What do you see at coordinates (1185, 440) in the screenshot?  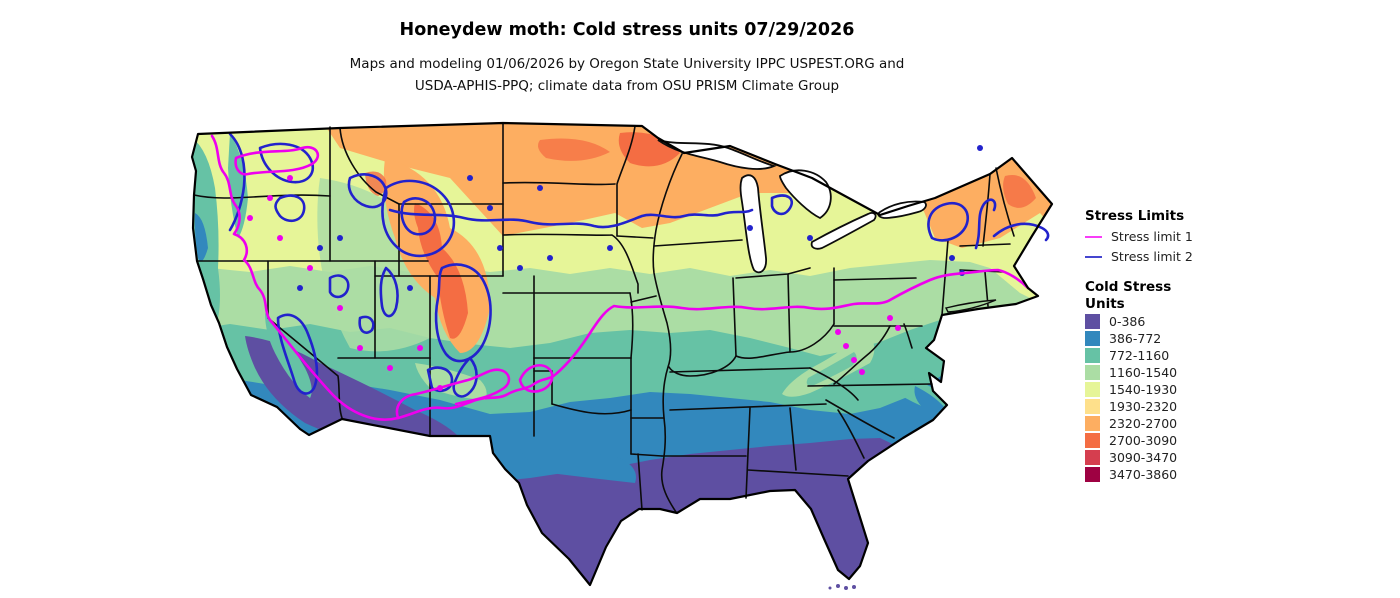 I see `legend-bin-row: 2700-3090` at bounding box center [1185, 440].